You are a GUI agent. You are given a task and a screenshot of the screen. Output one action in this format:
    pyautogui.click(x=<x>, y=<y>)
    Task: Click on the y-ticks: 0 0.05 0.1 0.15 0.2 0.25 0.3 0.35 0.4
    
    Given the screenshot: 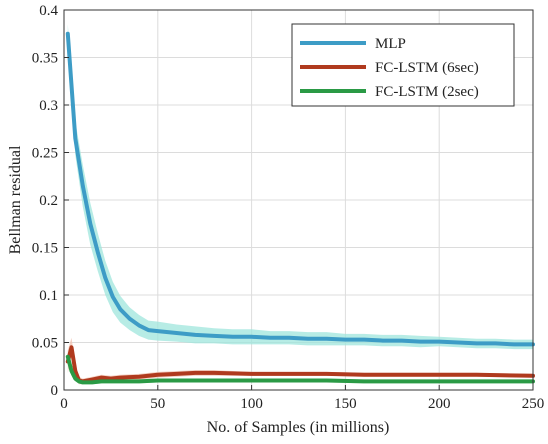 What is the action you would take?
    pyautogui.click(x=50, y=201)
    